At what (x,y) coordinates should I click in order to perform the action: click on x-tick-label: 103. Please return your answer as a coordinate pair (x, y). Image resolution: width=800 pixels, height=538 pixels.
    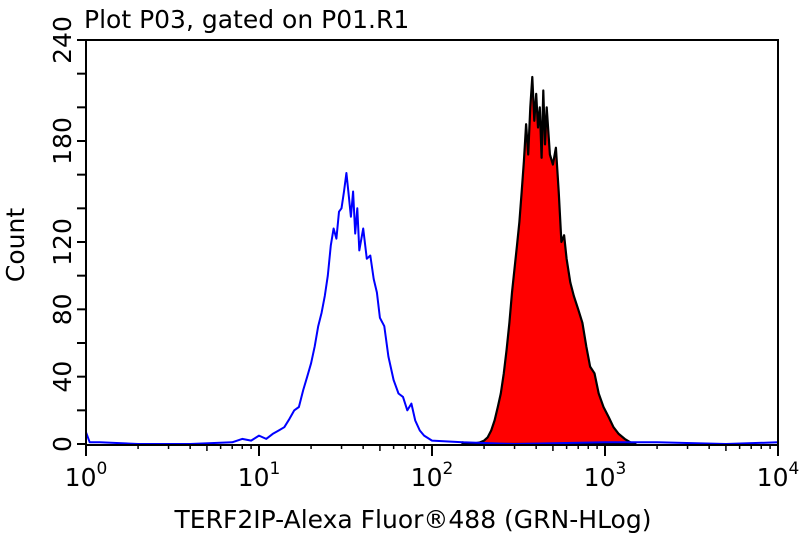
    Looking at the image, I should click on (605, 475).